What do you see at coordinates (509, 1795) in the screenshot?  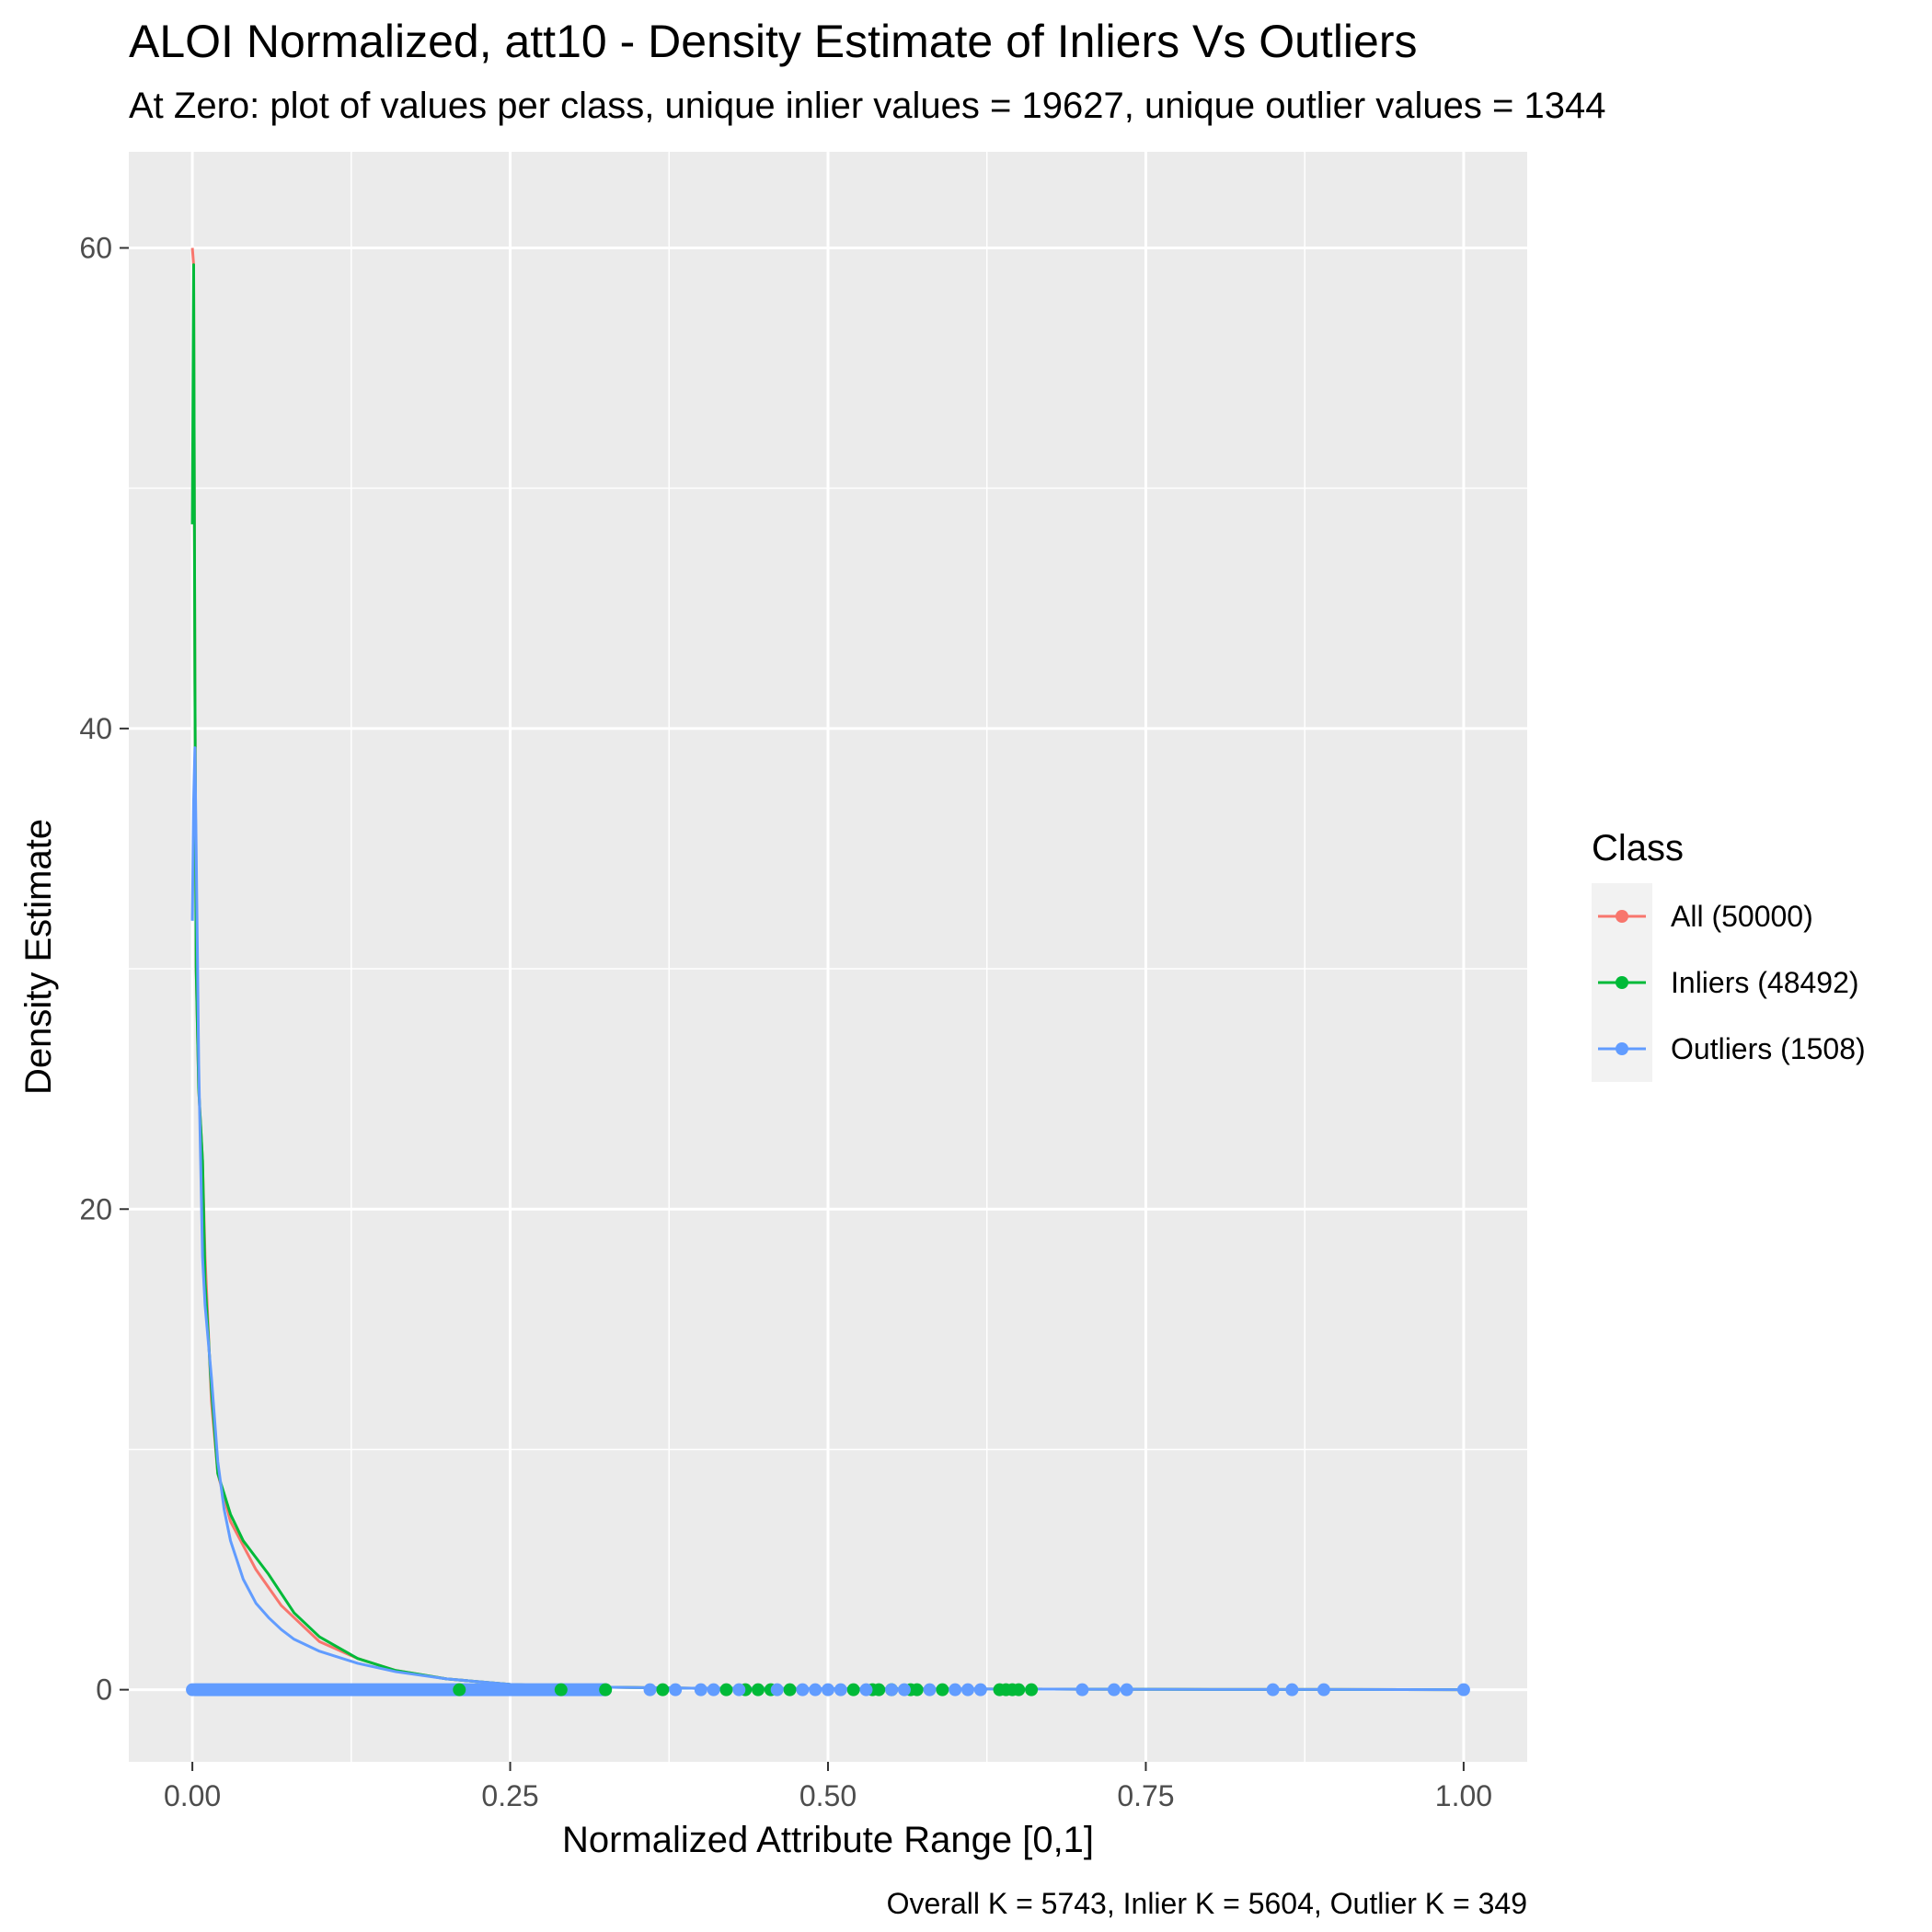 I see `x-tick-label: 0.25` at bounding box center [509, 1795].